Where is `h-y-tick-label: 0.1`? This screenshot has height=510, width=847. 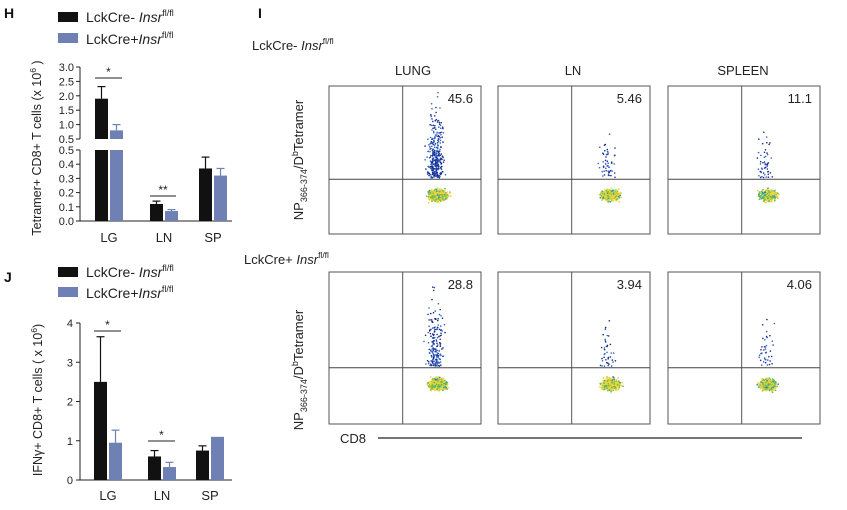
h-y-tick-label: 0.1 is located at coordinates (66, 208).